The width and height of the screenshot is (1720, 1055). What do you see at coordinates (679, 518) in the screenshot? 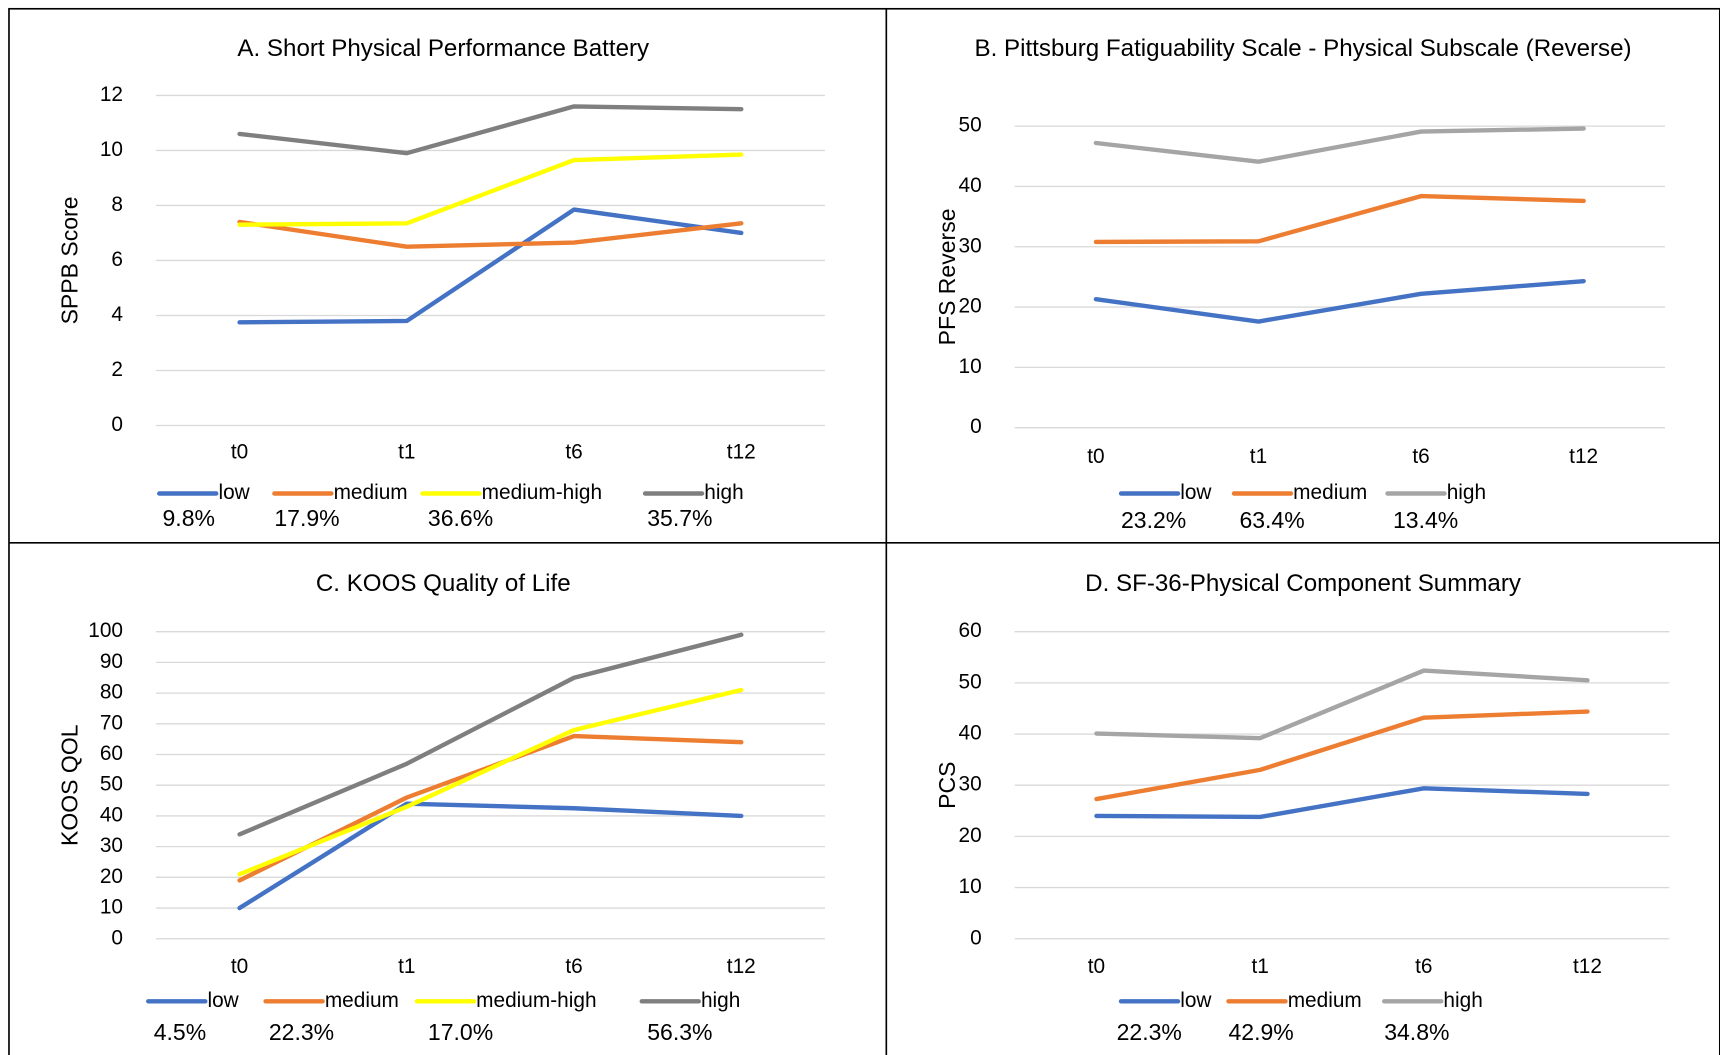
I see `share-label: 35.7%` at bounding box center [679, 518].